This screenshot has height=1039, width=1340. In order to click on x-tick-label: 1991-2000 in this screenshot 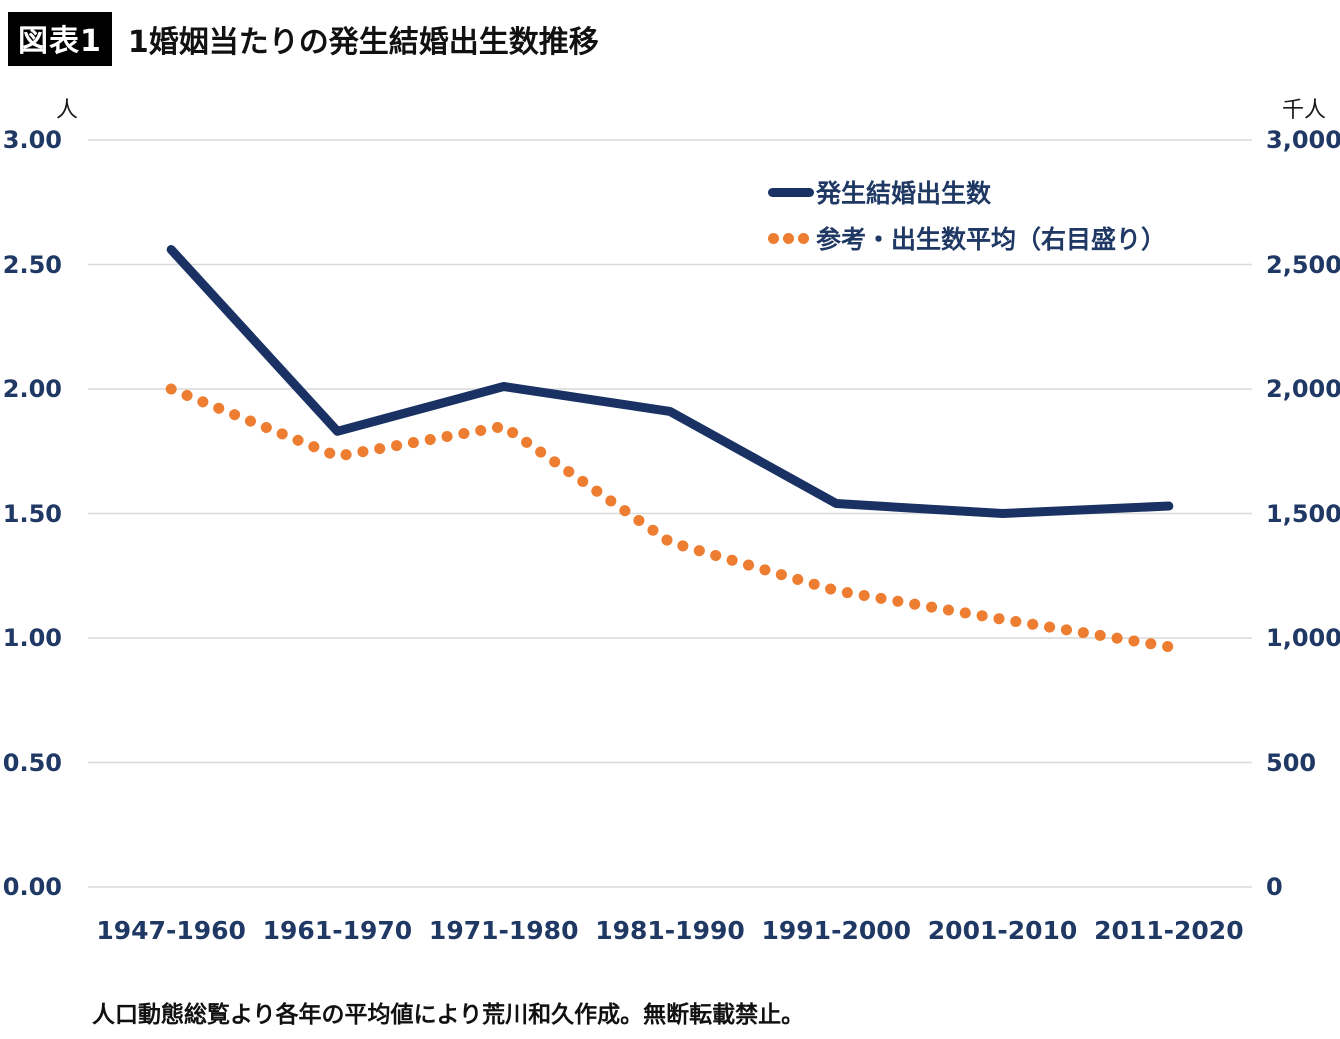, I will do `click(836, 930)`.